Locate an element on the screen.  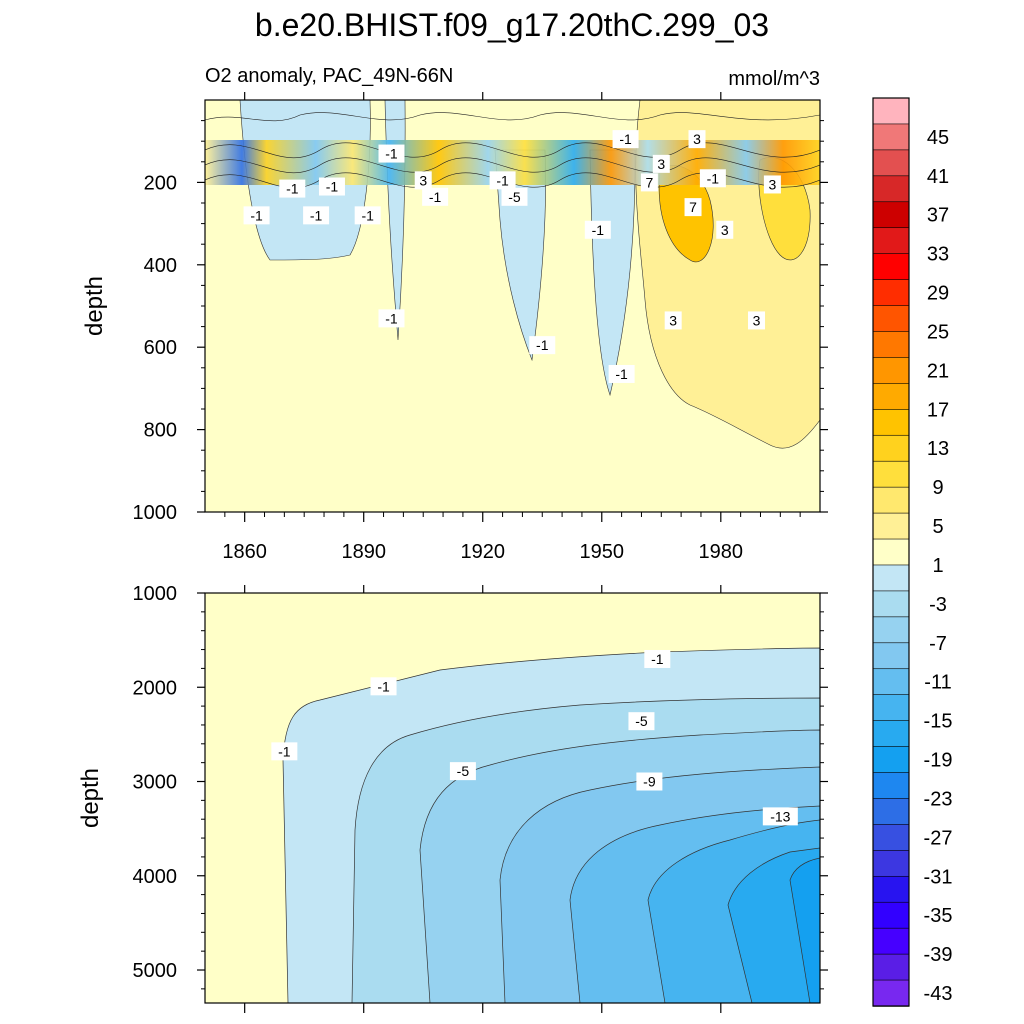
colorbar-label: -15 is located at coordinates (938, 722).